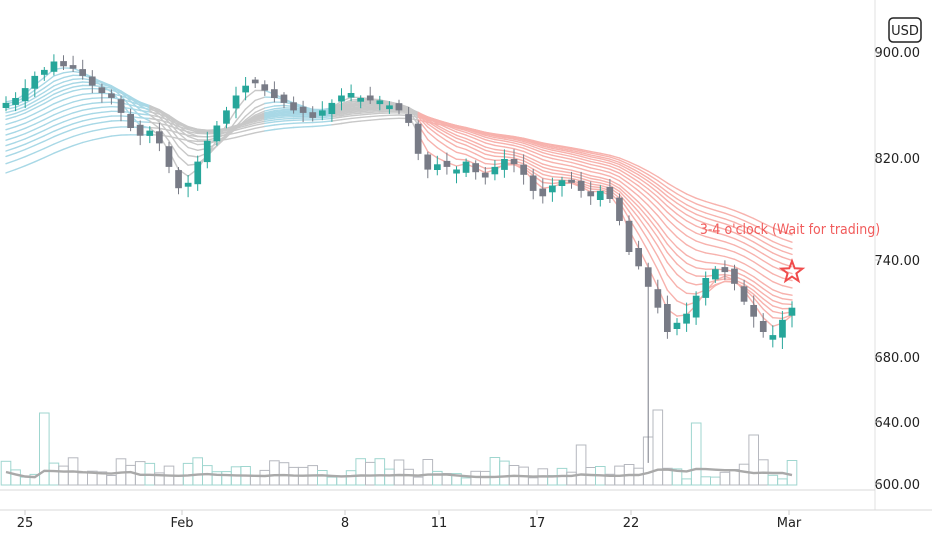 This screenshot has height=555, width=932. I want to click on price-tick-label: 680.00, so click(898, 358).